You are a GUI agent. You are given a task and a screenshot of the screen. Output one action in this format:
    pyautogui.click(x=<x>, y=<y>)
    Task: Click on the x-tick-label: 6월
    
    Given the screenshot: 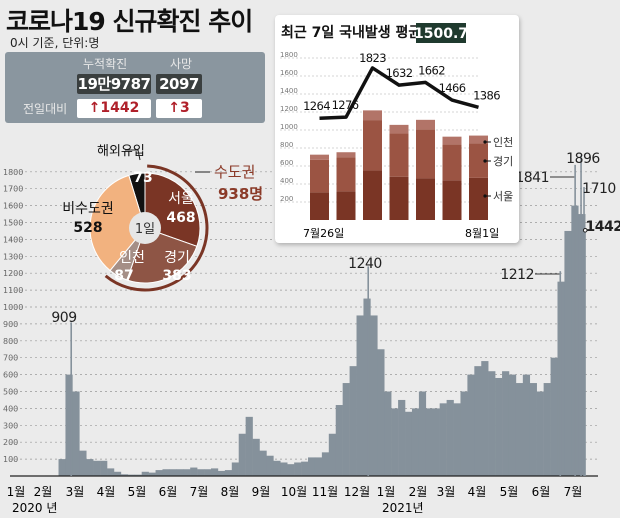 What is the action you would take?
    pyautogui.click(x=168, y=492)
    